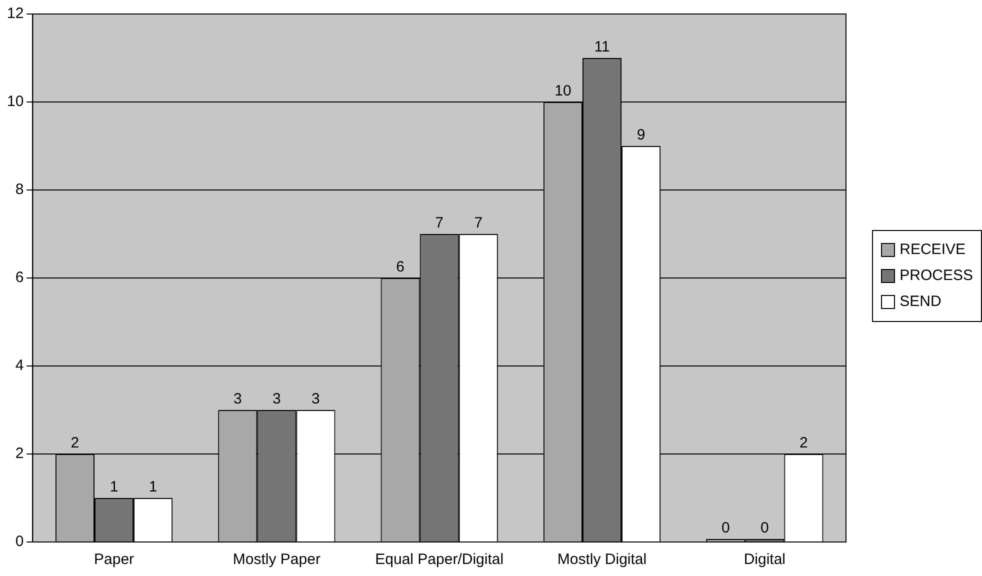 The height and width of the screenshot is (576, 982). Describe the element at coordinates (19, 189) in the screenshot. I see `y-tick-label: 8` at that location.